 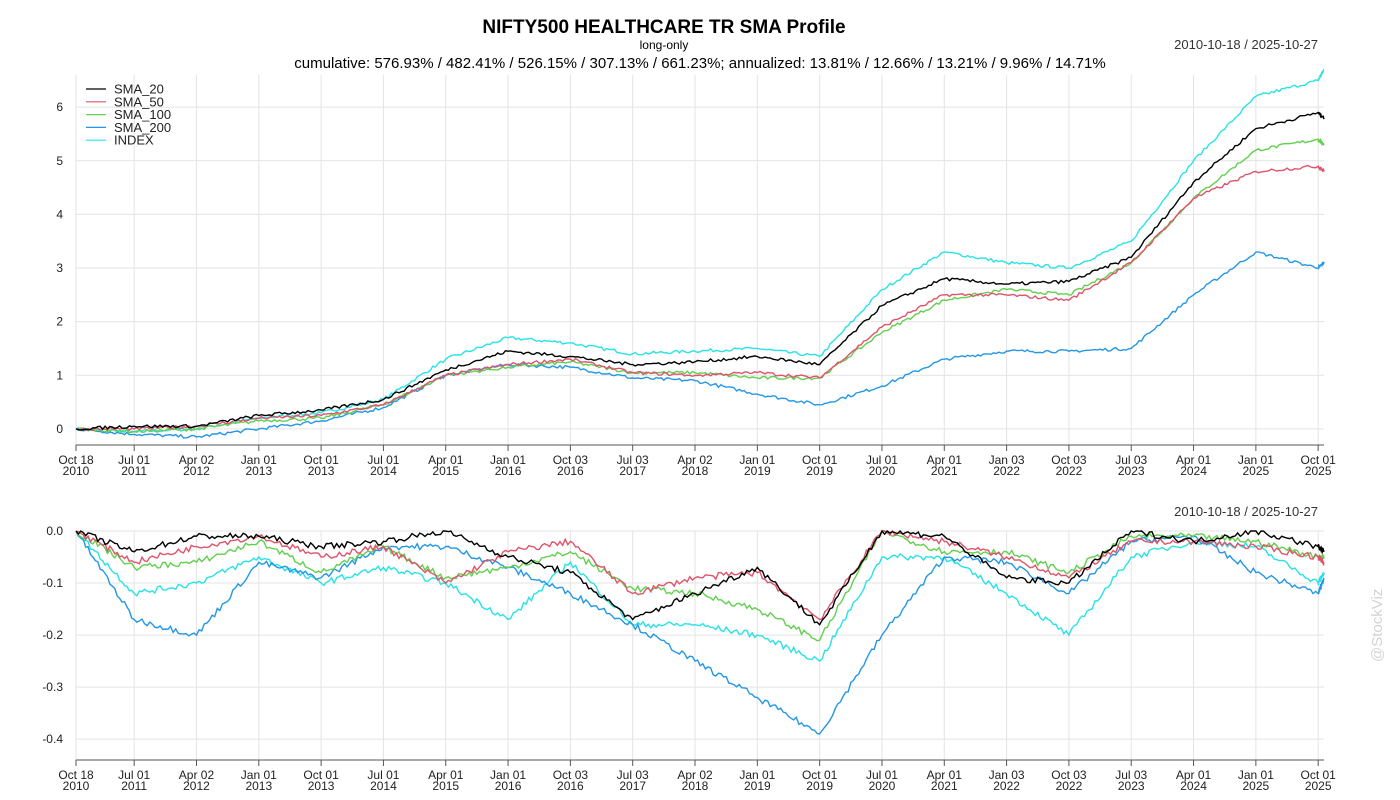 What do you see at coordinates (142, 114) in the screenshot?
I see `legend-label: SMA_100` at bounding box center [142, 114].